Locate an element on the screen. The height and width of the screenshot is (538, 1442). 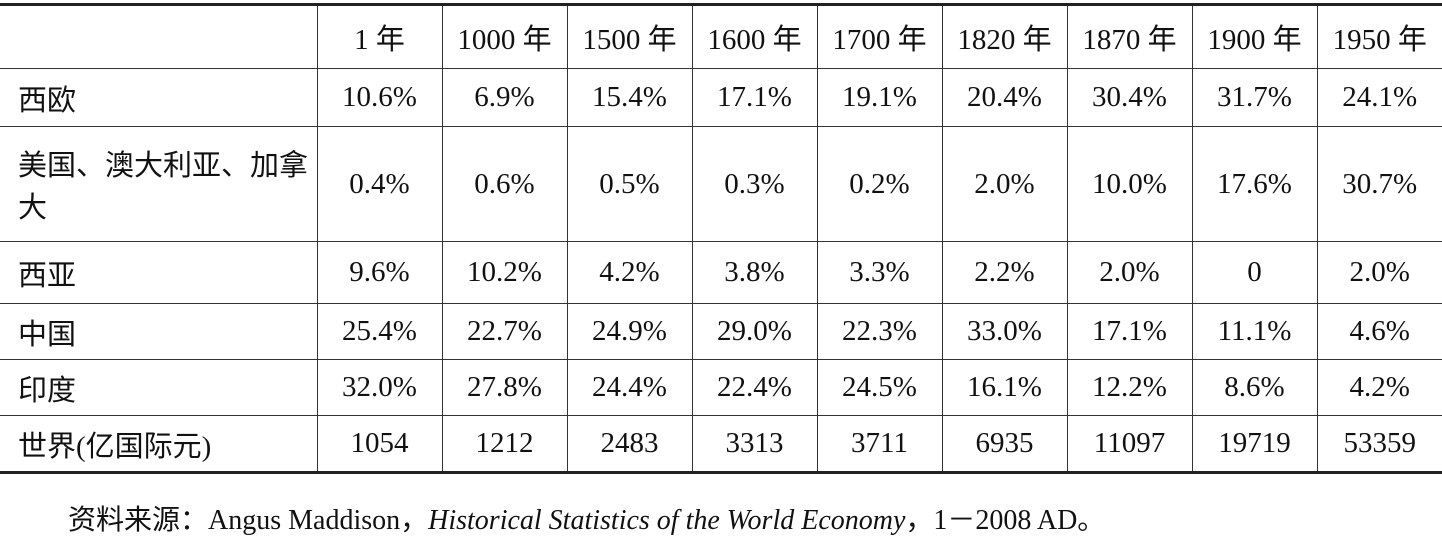
header-cell: 1950 年 is located at coordinates (1379, 36).